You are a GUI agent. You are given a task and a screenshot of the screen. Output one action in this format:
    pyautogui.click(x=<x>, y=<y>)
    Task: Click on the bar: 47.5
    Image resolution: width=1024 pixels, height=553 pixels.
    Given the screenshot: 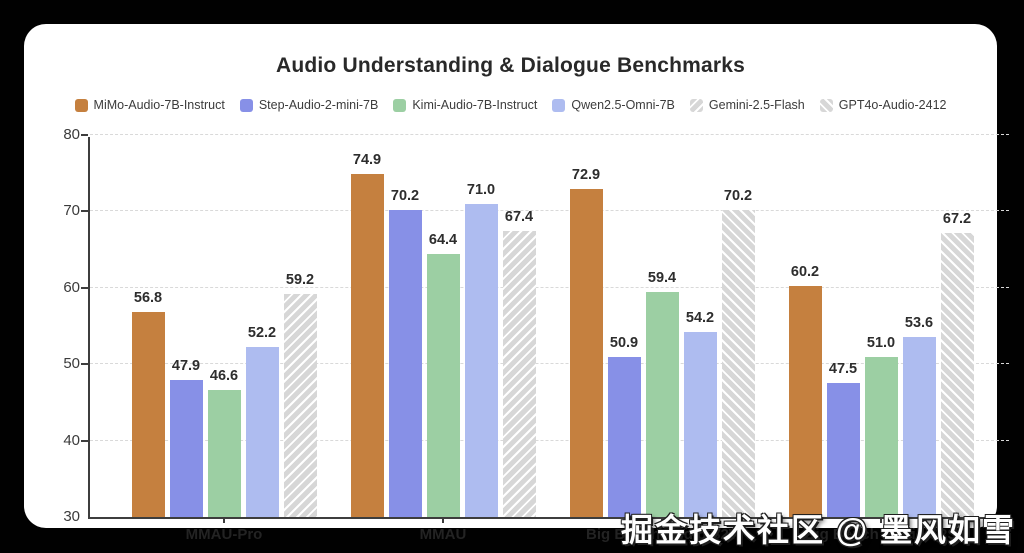 What is the action you would take?
    pyautogui.click(x=843, y=439)
    